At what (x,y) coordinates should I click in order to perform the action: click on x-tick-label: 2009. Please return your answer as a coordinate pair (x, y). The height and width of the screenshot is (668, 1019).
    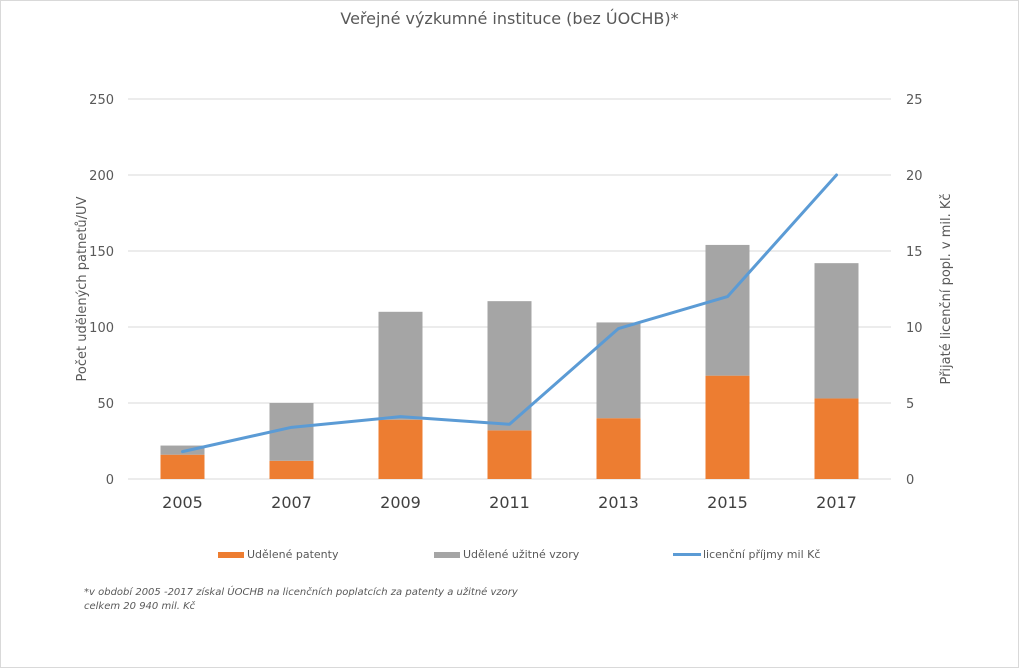
    Looking at the image, I should click on (400, 502).